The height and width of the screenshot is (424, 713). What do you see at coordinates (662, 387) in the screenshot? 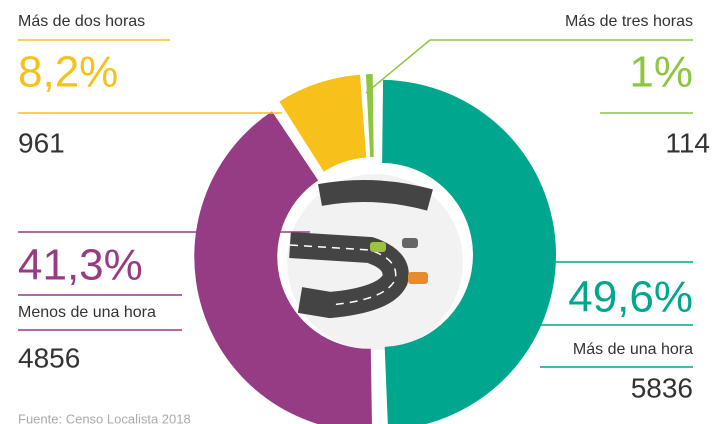
I see `count-label: 5836` at bounding box center [662, 387].